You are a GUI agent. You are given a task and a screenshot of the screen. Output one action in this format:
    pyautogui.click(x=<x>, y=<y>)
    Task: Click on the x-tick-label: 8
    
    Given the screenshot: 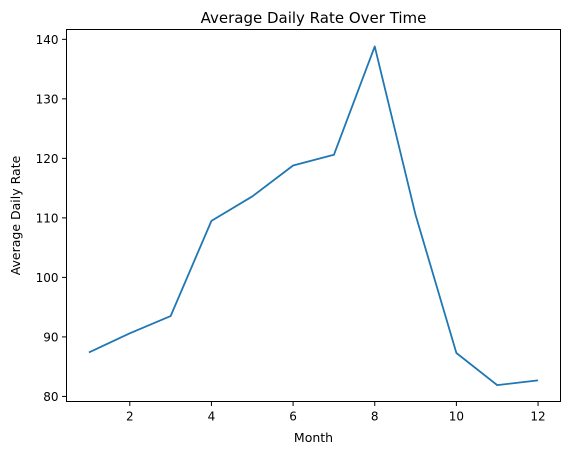 What is the action you would take?
    pyautogui.click(x=375, y=417)
    